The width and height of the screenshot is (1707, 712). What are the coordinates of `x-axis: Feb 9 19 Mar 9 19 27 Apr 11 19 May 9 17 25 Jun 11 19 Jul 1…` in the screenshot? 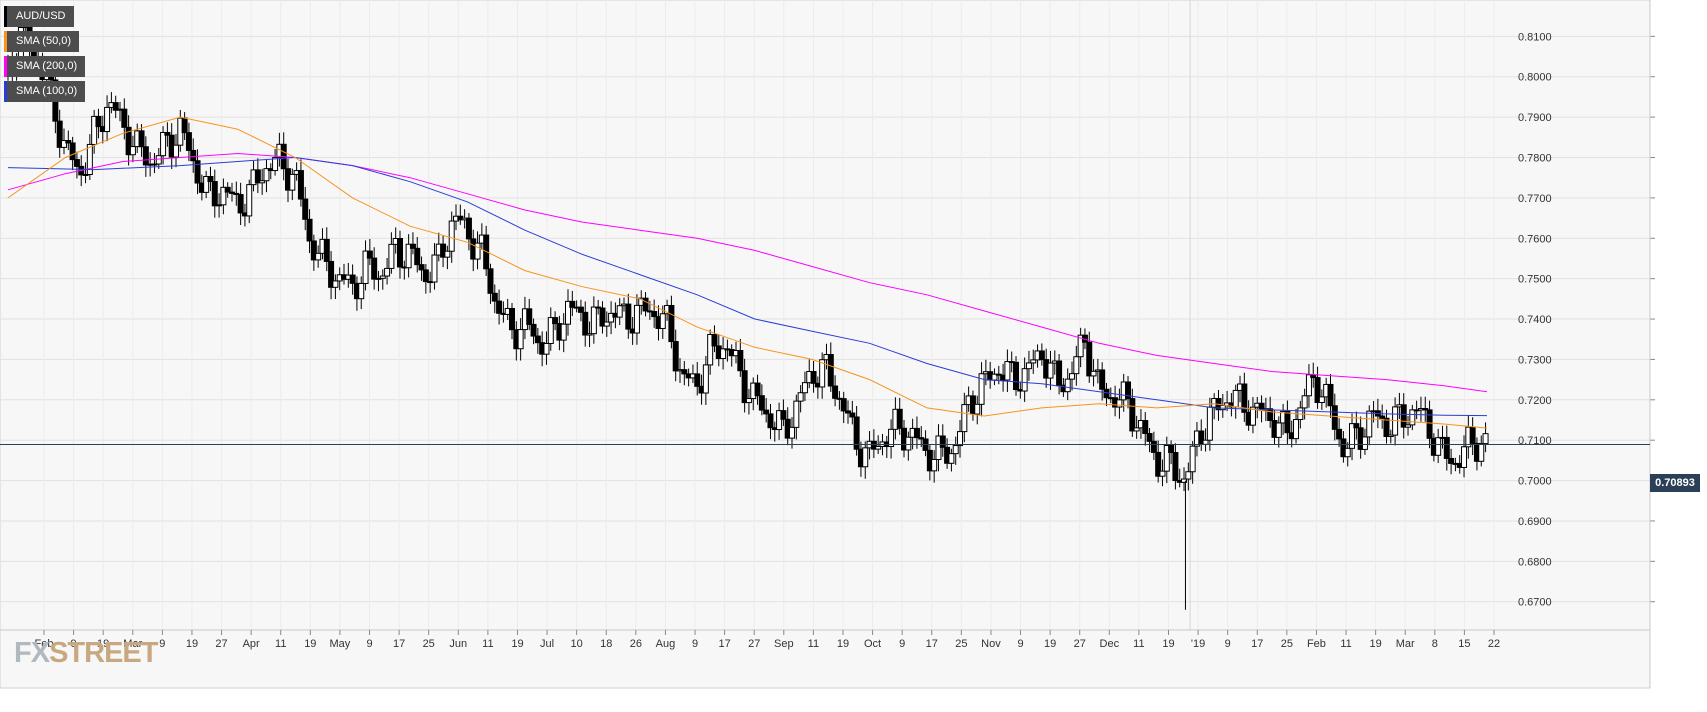 It's located at (767, 640).